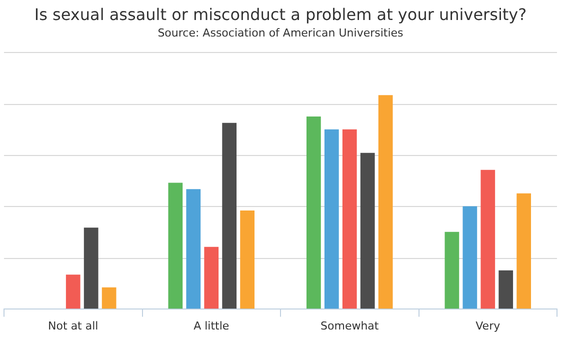 The width and height of the screenshot is (571, 342). What do you see at coordinates (280, 14) in the screenshot?
I see `chart-title: Is sexual assault or misconduct a problem at your university?` at bounding box center [280, 14].